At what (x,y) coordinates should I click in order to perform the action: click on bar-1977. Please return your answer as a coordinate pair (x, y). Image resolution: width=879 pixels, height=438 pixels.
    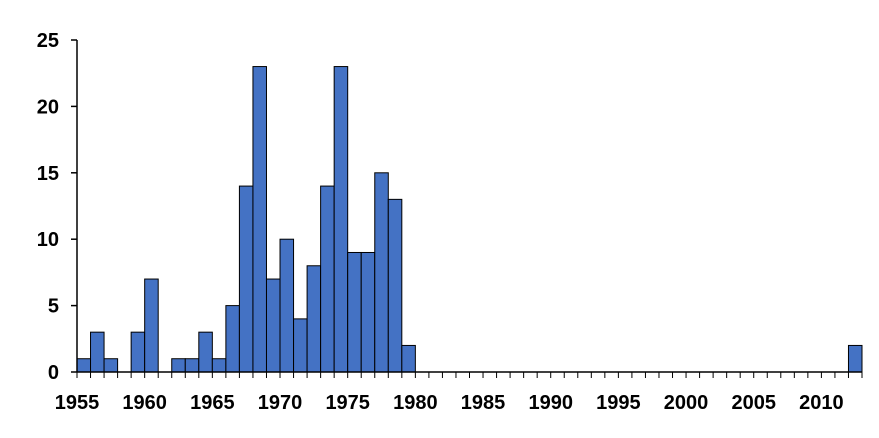
    Looking at the image, I should click on (381, 272).